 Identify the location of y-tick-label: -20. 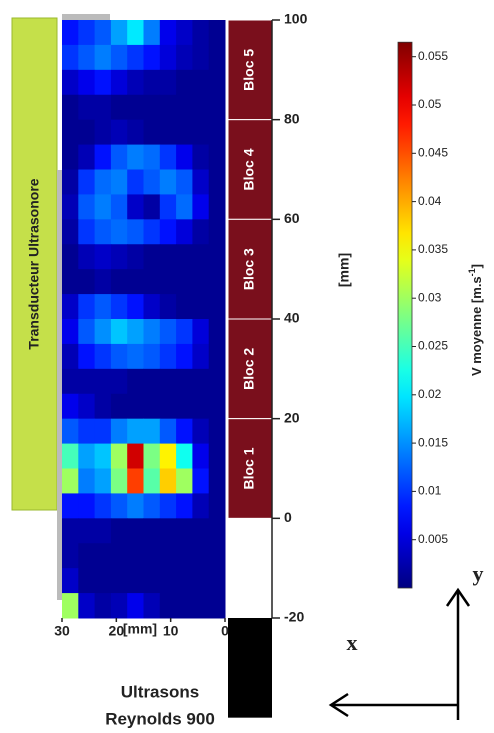
(294, 617).